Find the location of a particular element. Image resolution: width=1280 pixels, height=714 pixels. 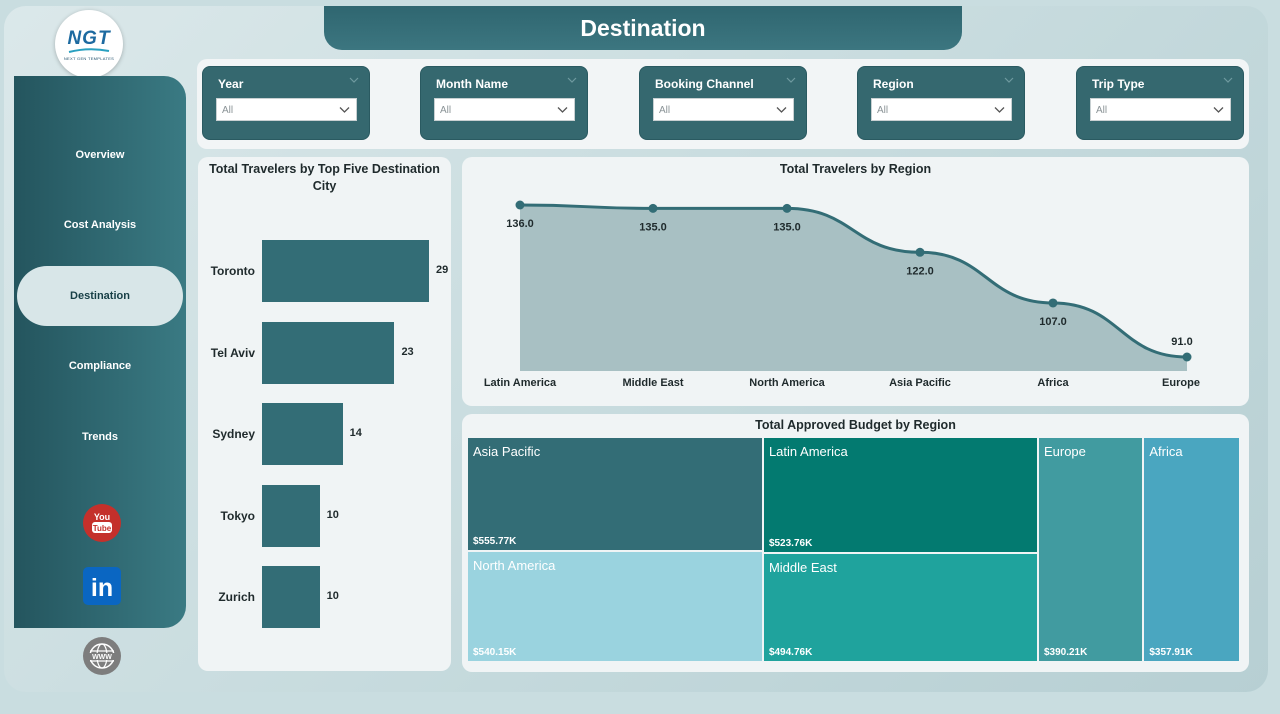

treemap-tile-label: Asia Pacific is located at coordinates (507, 451).